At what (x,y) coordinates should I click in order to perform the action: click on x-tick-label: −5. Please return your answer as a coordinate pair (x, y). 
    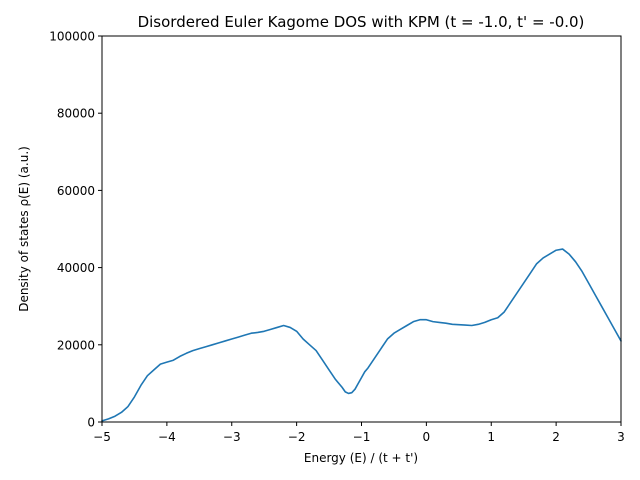
    Looking at the image, I should click on (102, 437).